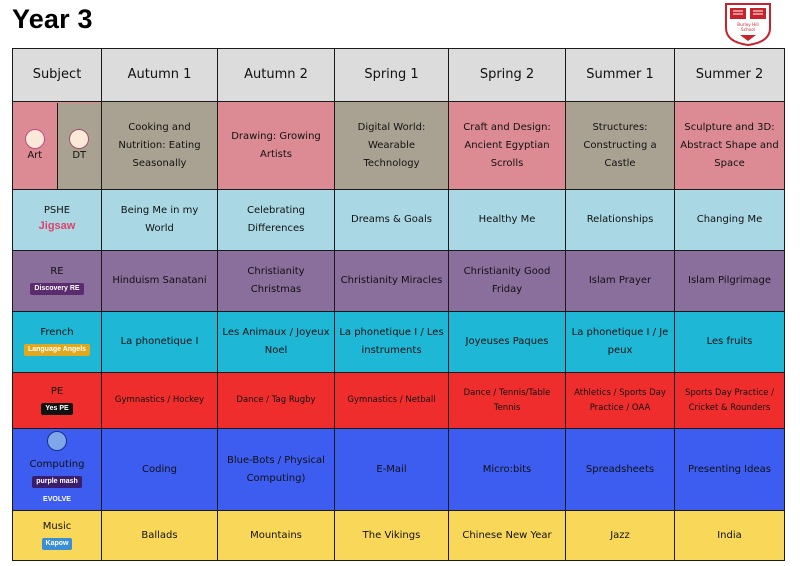 The image size is (800, 566). Describe the element at coordinates (620, 342) in the screenshot. I see `french-summer-1: La phonetique I / Je peux` at that location.